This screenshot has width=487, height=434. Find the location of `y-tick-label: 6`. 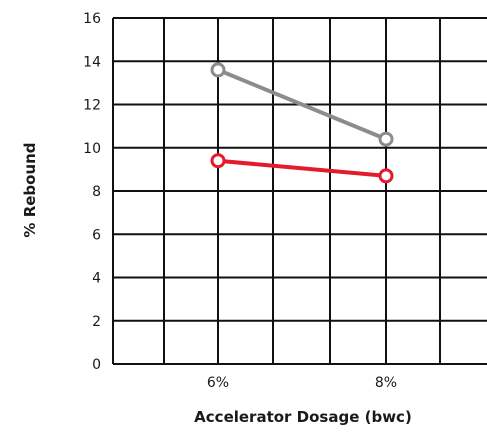

y-tick-label: 6 is located at coordinates (96, 235).